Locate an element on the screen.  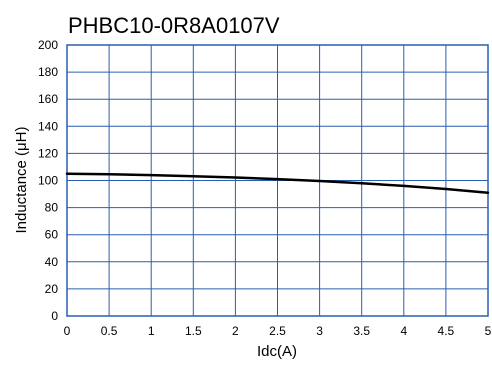
y-tick-label: 20 is located at coordinates (52, 289).